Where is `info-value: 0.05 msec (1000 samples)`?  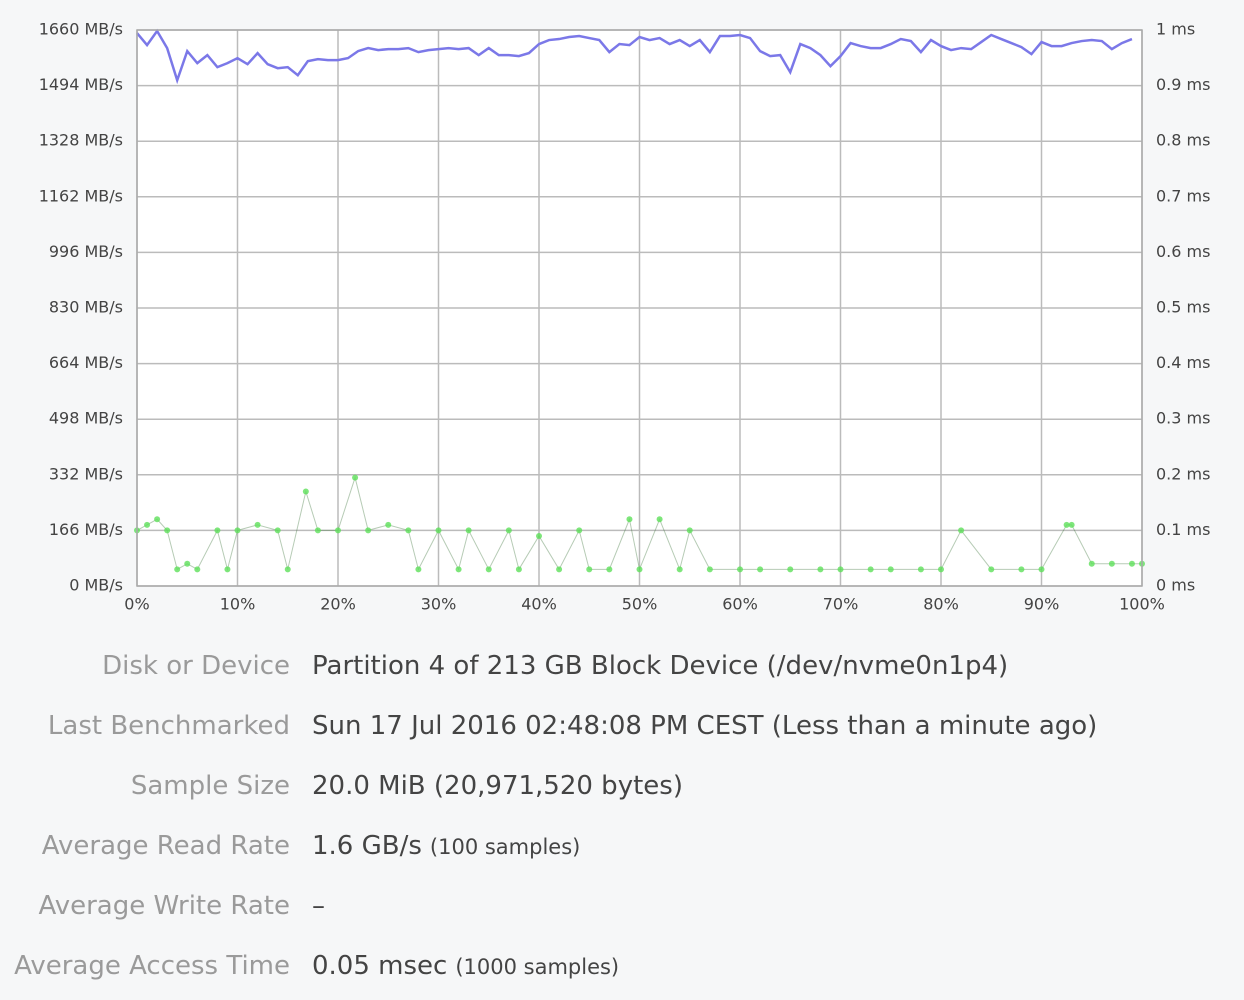
info-value: 0.05 msec (1000 samples) is located at coordinates (465, 966).